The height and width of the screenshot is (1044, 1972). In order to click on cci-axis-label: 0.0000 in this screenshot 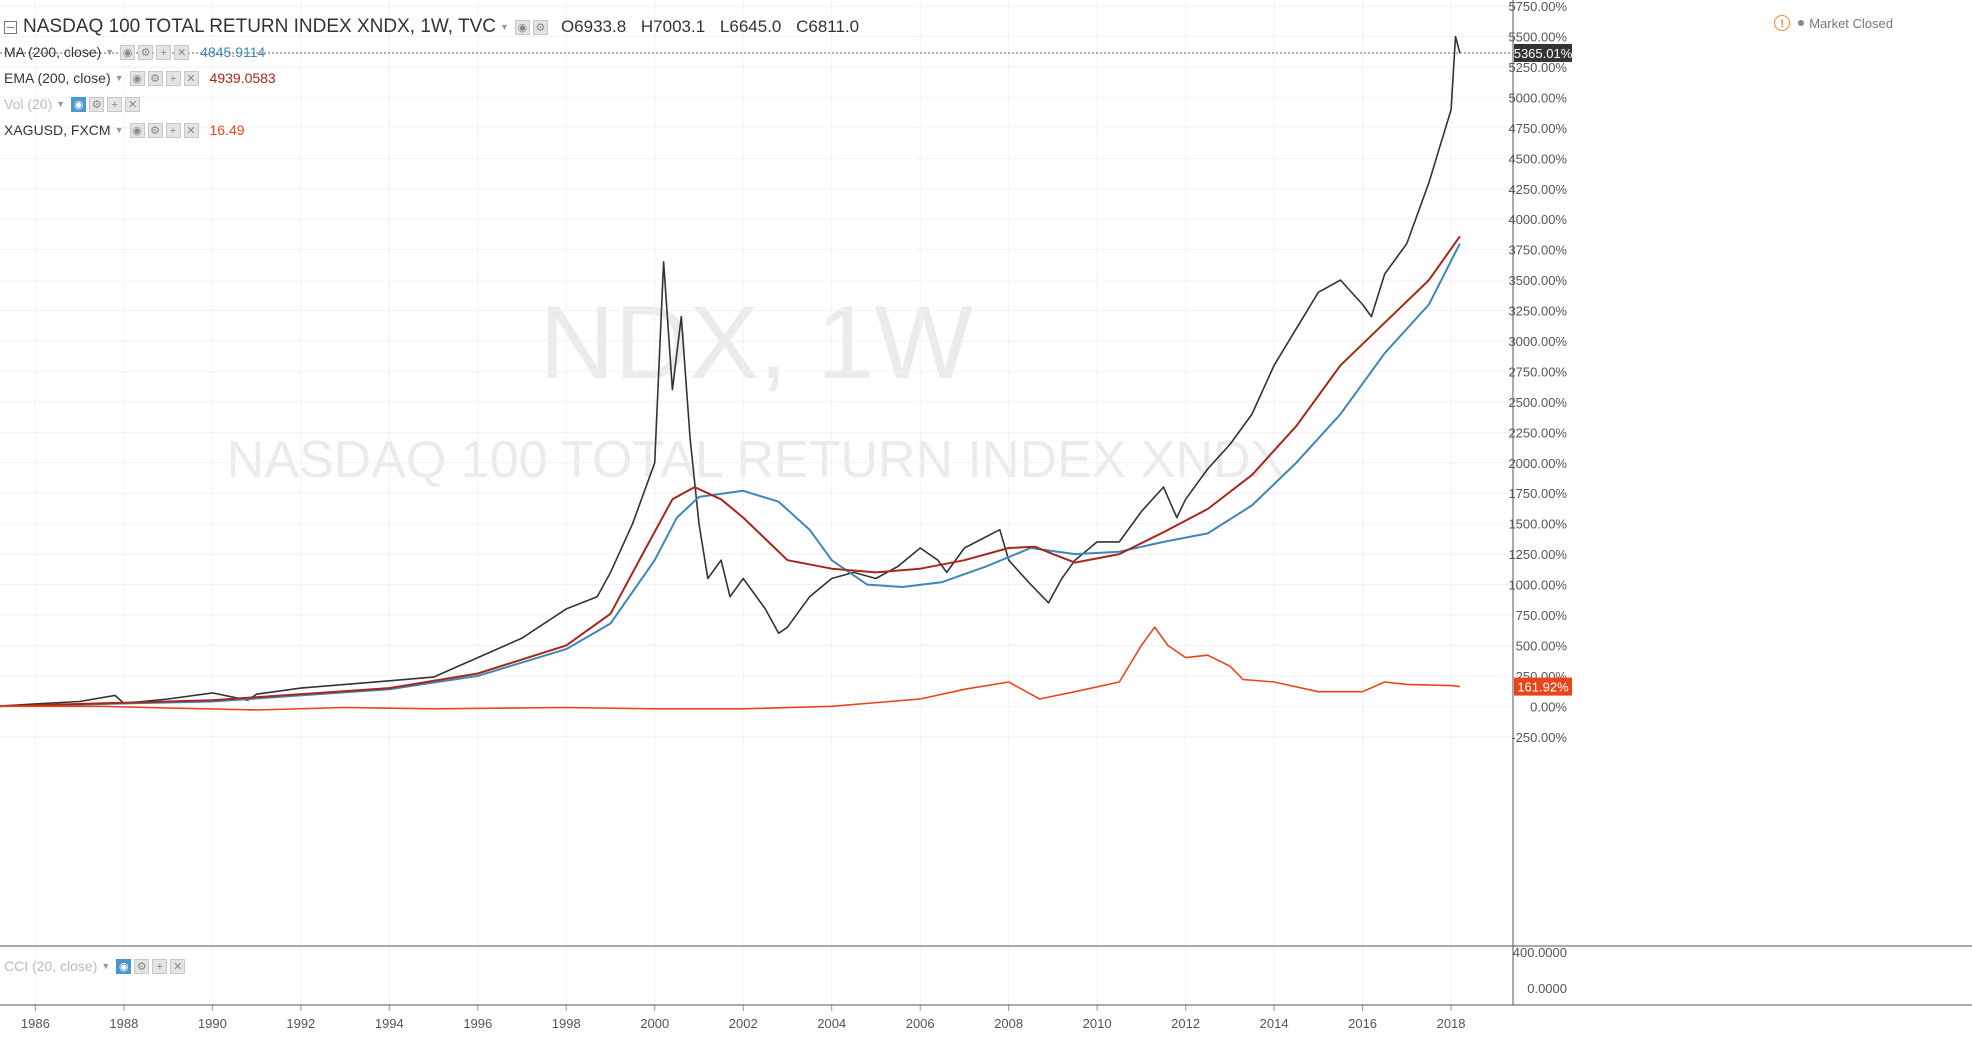, I will do `click(1547, 988)`.